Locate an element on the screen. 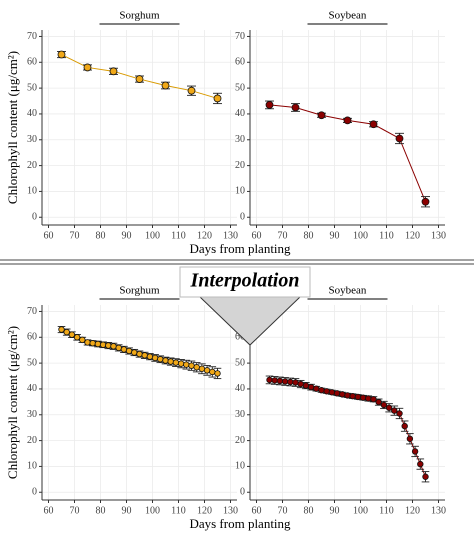  facet-title: Soybean is located at coordinates (348, 16).